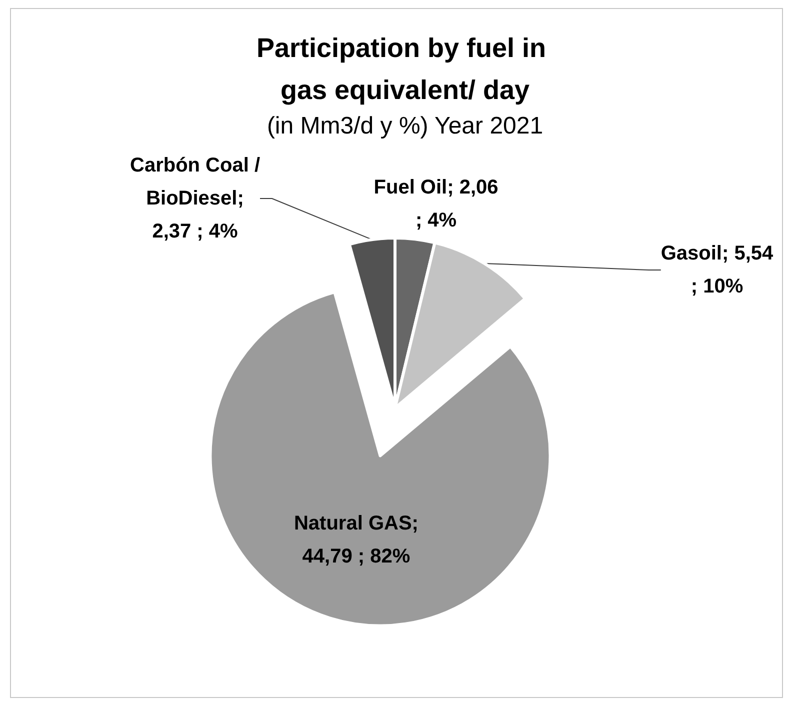 This screenshot has height=707, width=787. What do you see at coordinates (356, 540) in the screenshot?
I see `slice-label: Natural GAS; 44,79 ; 82%` at bounding box center [356, 540].